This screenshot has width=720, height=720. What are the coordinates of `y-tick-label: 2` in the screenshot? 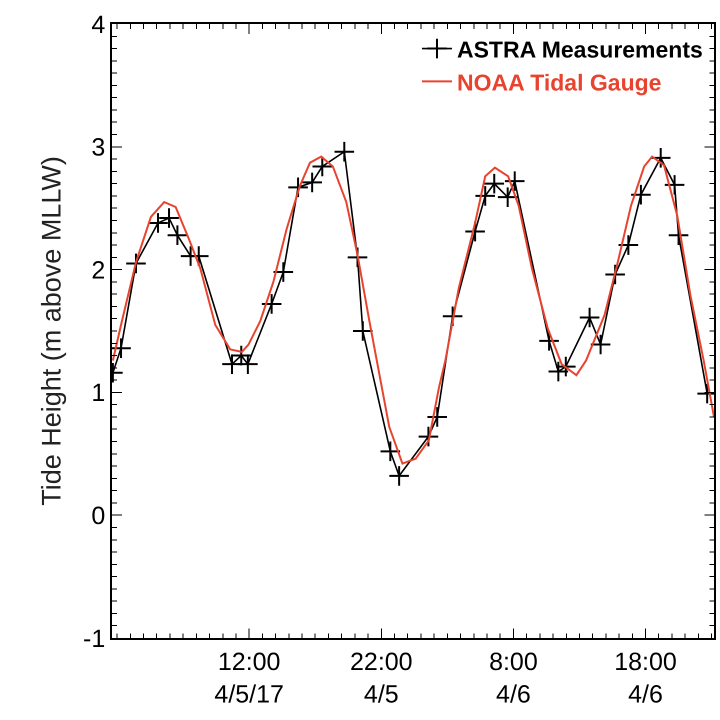 It's located at (98, 270).